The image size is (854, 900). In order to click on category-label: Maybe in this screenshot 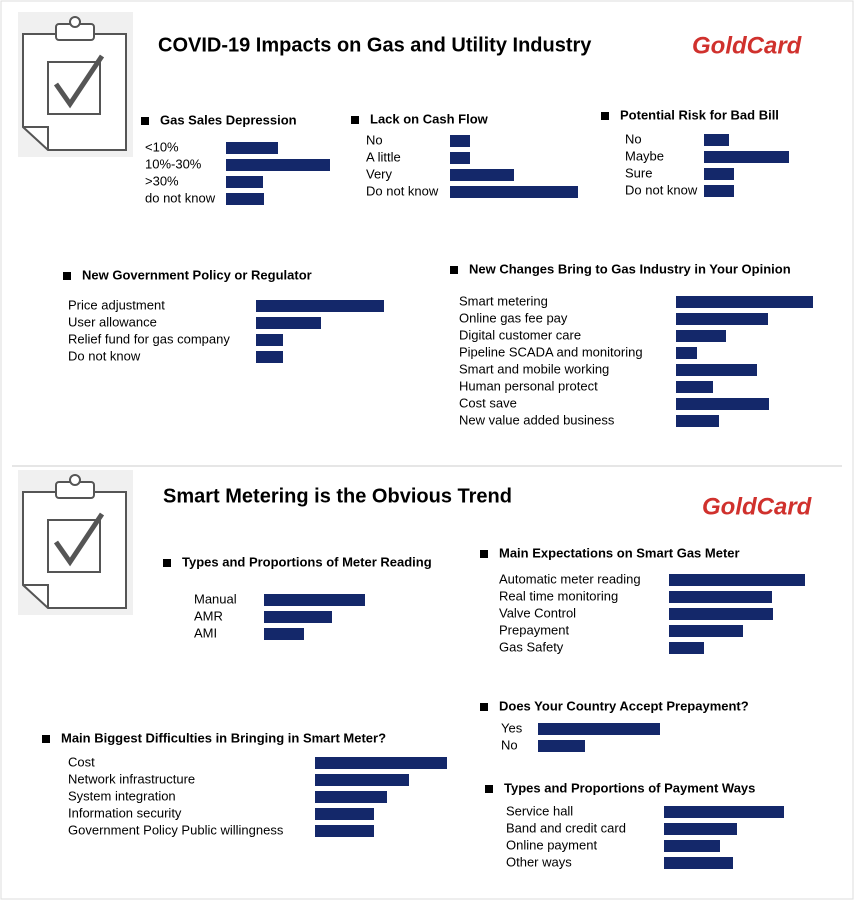, I will do `click(644, 155)`.